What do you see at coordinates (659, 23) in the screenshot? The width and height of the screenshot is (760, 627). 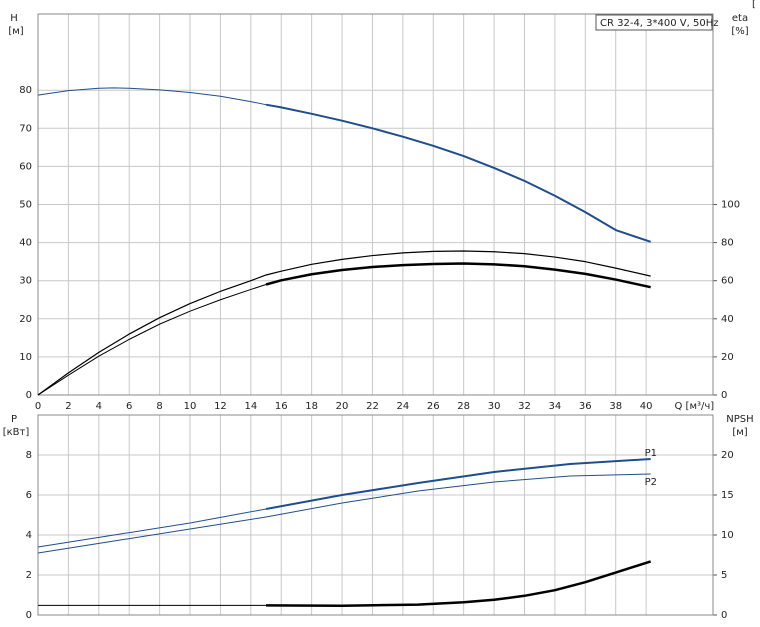 I see `chart-title: CR 32-4, 3*400 V, 50Hz` at bounding box center [659, 23].